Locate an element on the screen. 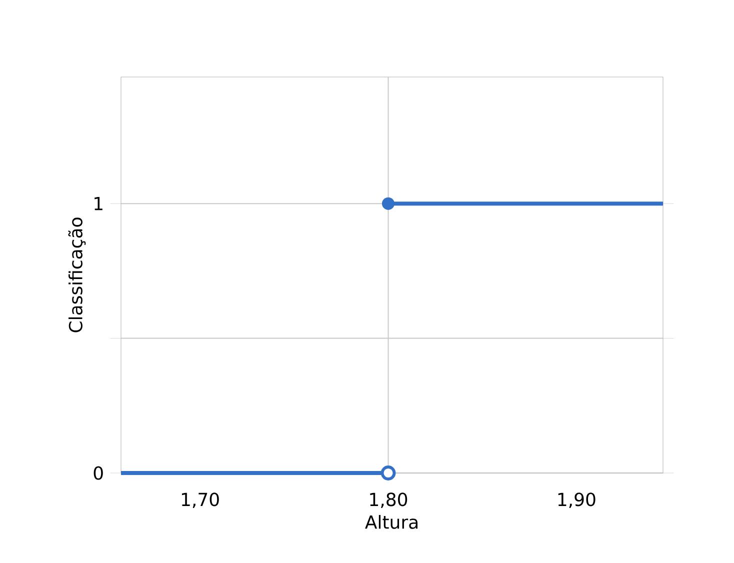 This screenshot has height=563, width=734. x-tick-label: 1,90 is located at coordinates (577, 500).